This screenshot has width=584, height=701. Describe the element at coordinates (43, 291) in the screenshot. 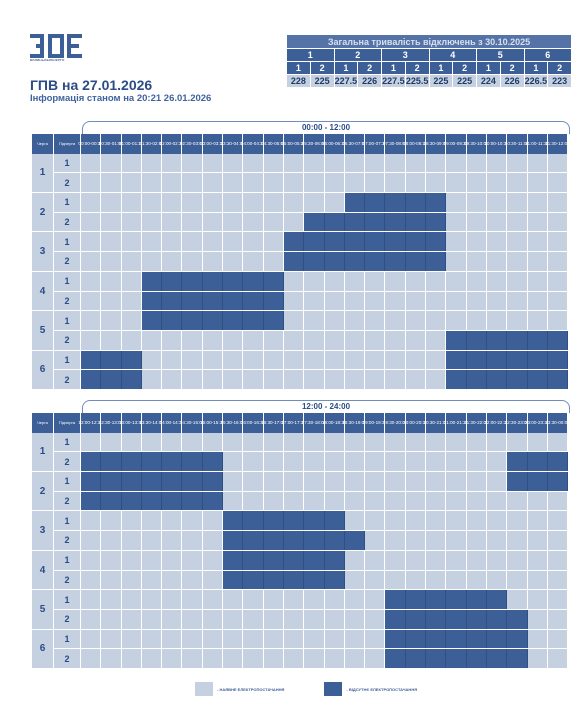

I see `queue-number: 4` at that location.